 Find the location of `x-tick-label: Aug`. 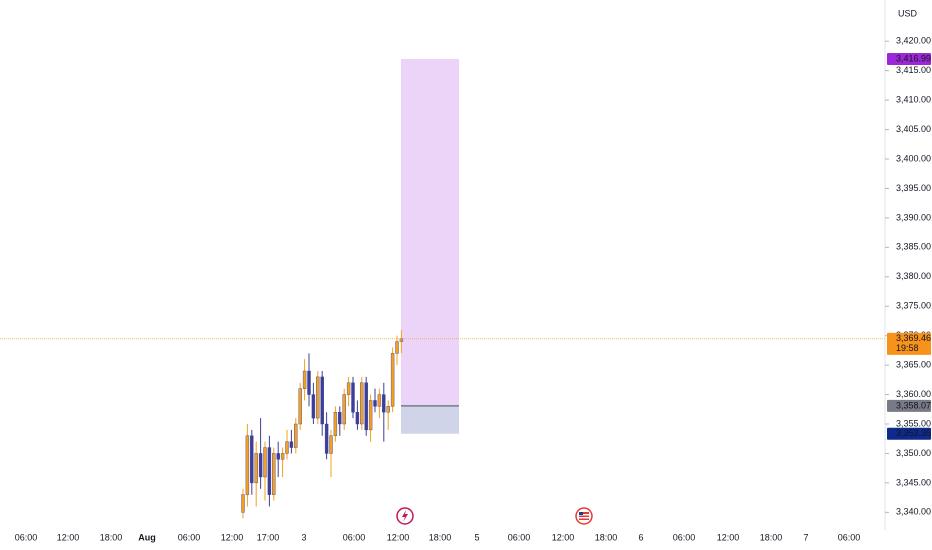

x-tick-label: Aug is located at coordinates (147, 537).